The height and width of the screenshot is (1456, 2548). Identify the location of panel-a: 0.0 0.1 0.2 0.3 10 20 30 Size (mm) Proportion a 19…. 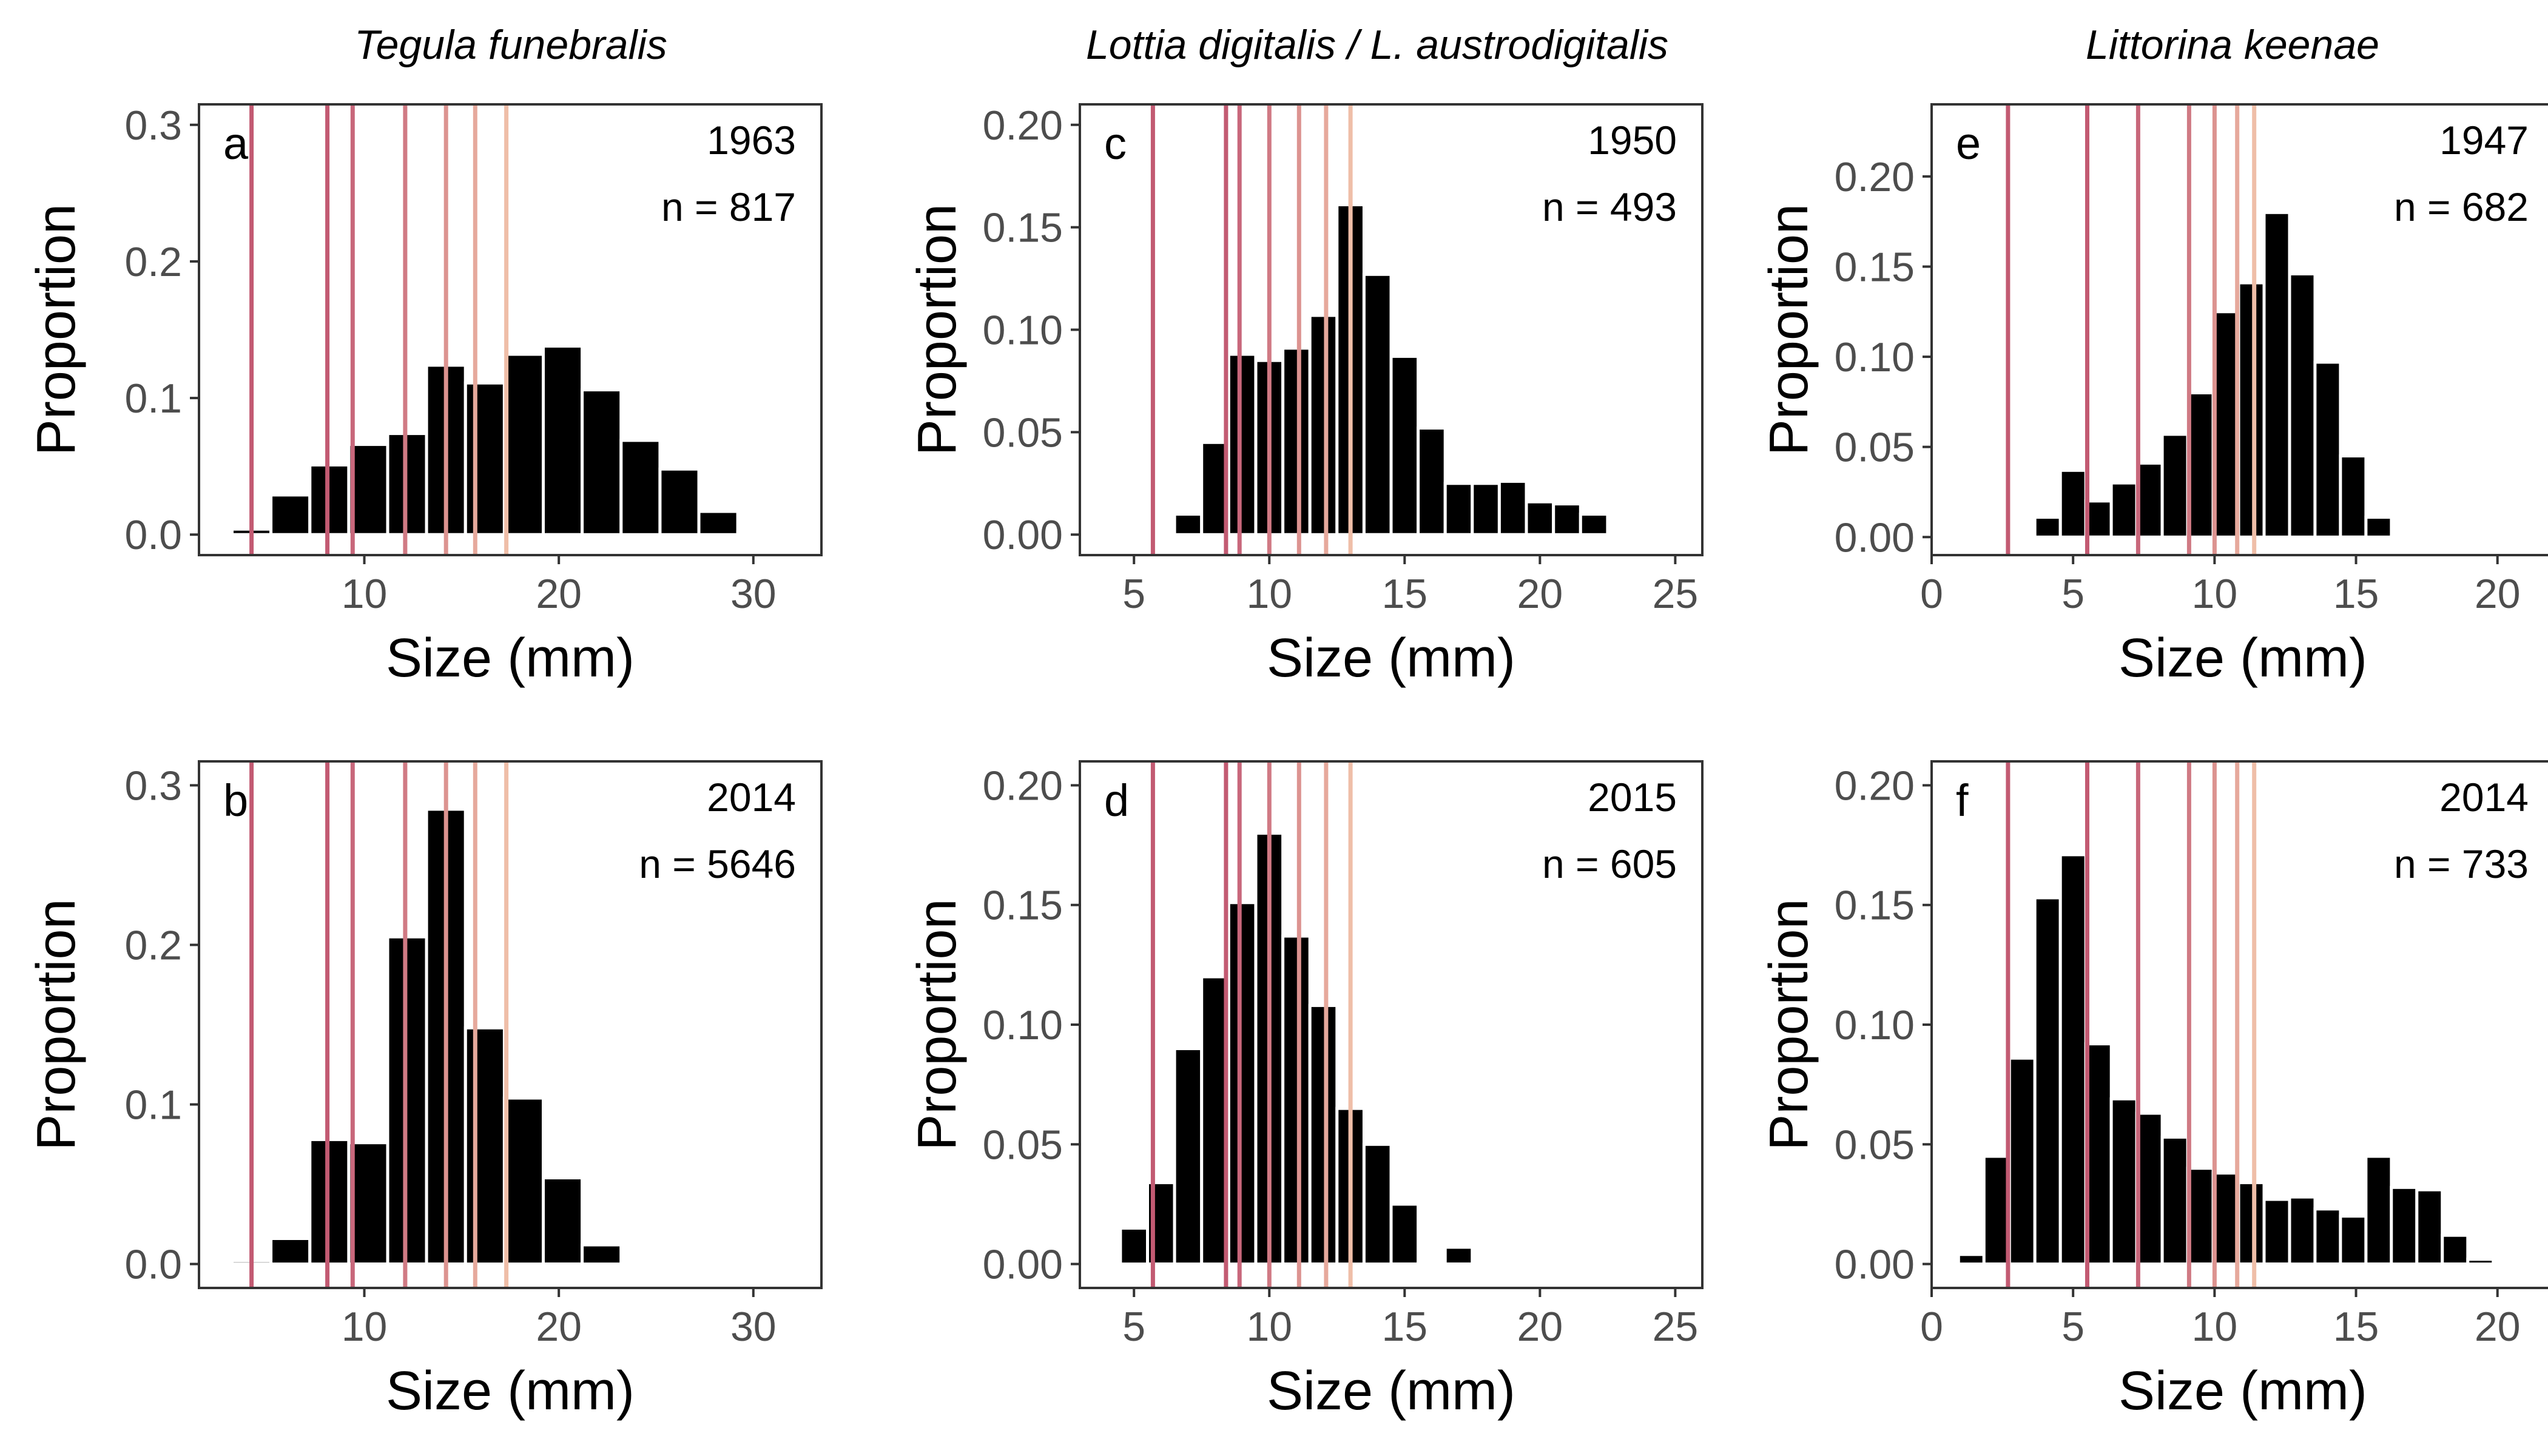
(424, 396).